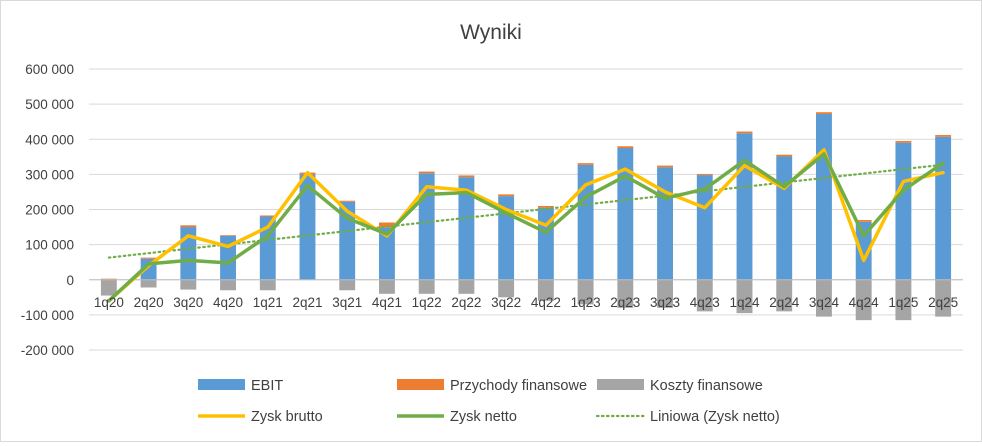  What do you see at coordinates (706, 386) in the screenshot?
I see `legend-label-koszty-finansowe: Koszty finansowe` at bounding box center [706, 386].